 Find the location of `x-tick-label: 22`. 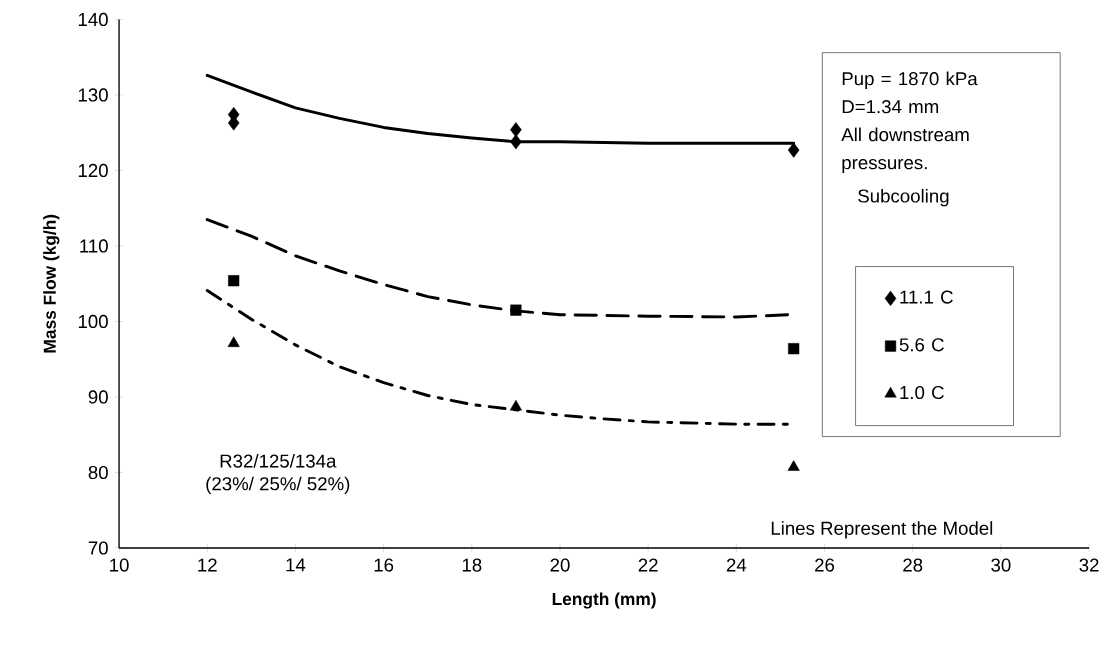

x-tick-label: 22 is located at coordinates (648, 565).